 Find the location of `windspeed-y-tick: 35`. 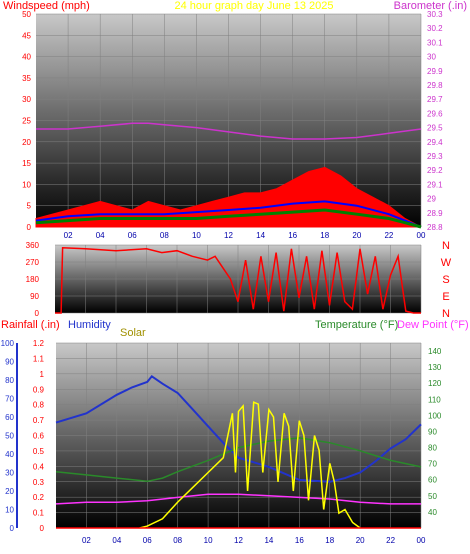

windspeed-y-tick: 35 is located at coordinates (26, 78).